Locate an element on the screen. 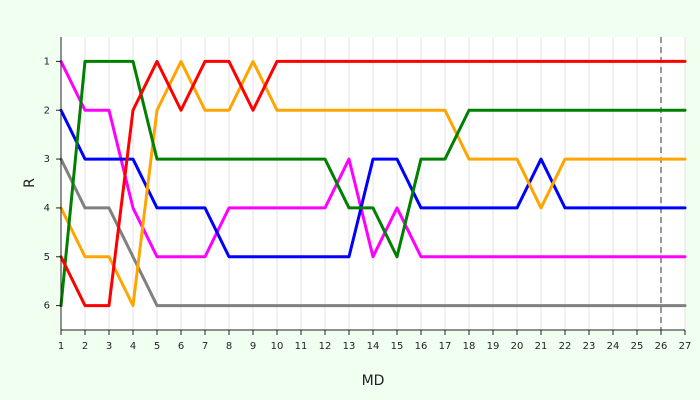  y-tick-label-6: 6 is located at coordinates (47, 306).